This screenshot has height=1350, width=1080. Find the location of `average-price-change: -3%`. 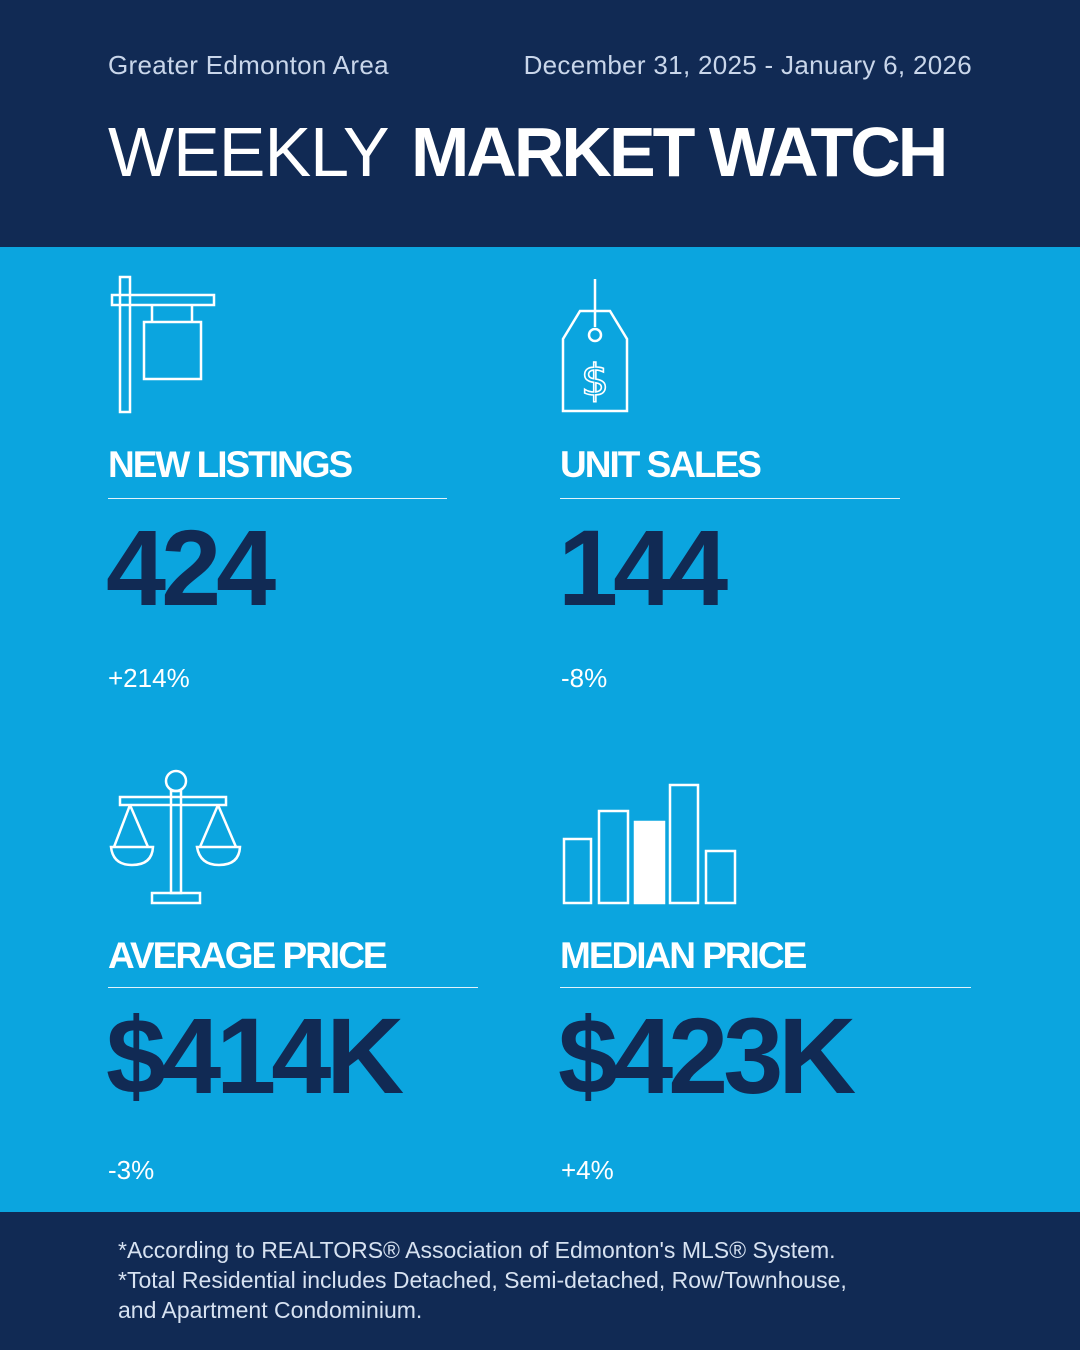

average-price-change: -3% is located at coordinates (131, 1170).